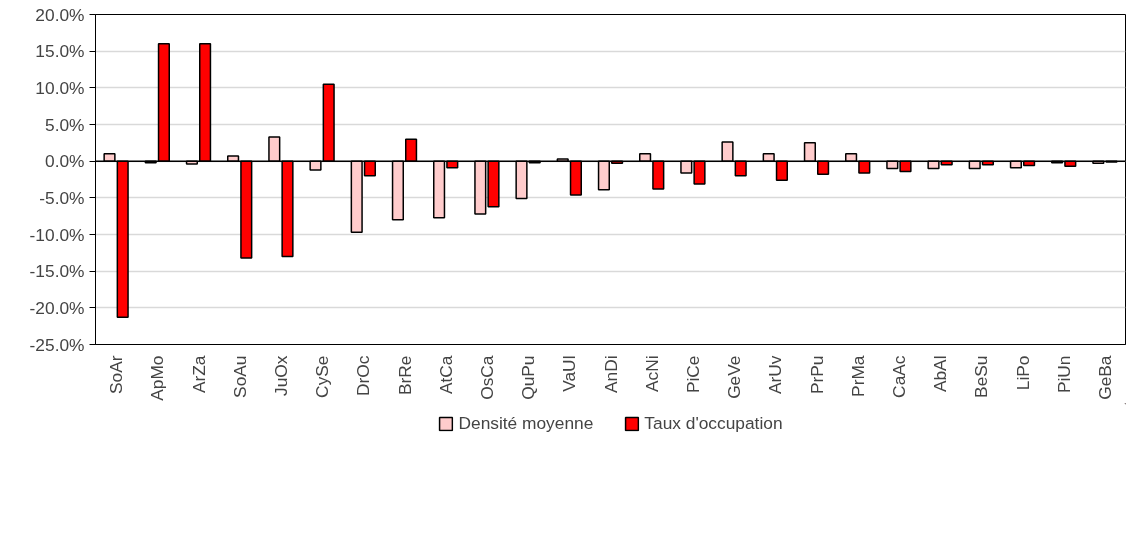 Image resolution: width=1134 pixels, height=534 pixels. What do you see at coordinates (526, 423) in the screenshot?
I see `legend-label: Densité moyenne` at bounding box center [526, 423].